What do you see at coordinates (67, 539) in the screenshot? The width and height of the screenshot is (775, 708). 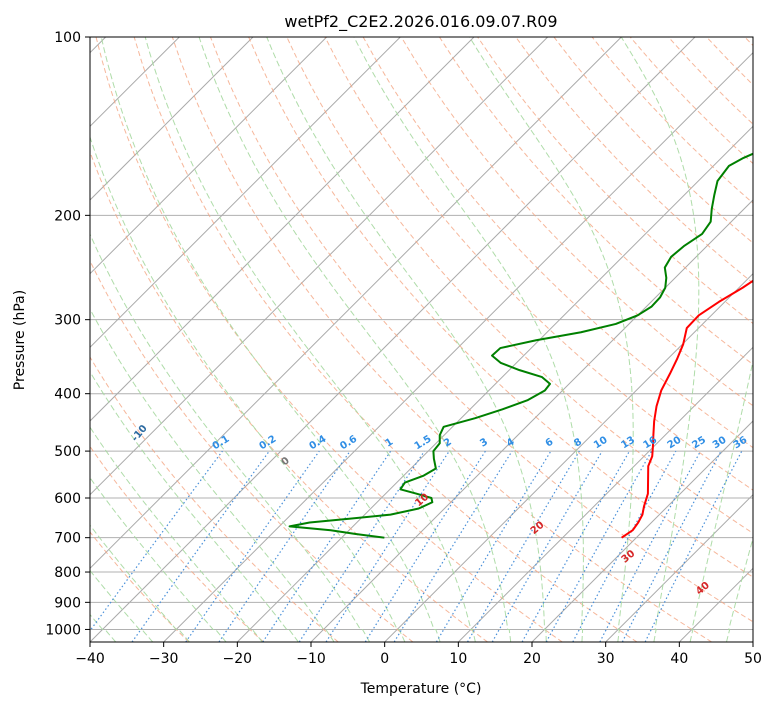 I see `y-tick-label: 700` at bounding box center [67, 539].